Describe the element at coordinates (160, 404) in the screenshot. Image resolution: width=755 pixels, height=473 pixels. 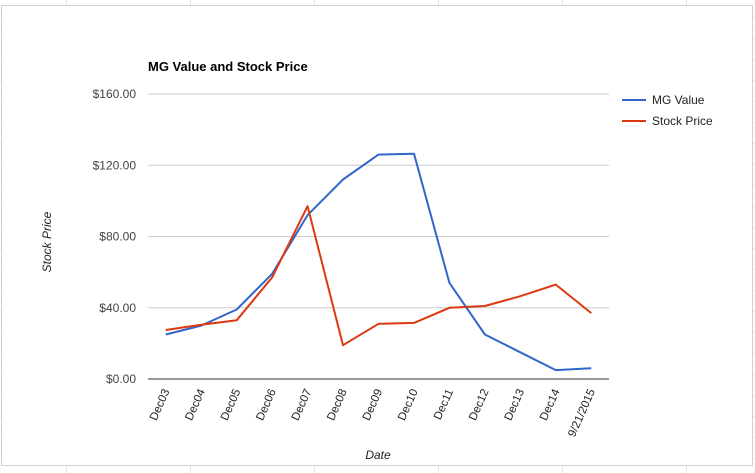
I see `x-tick-label: Dec03` at that location.